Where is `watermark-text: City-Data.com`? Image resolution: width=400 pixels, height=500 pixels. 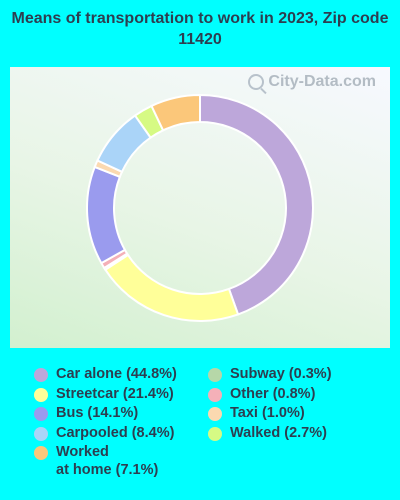
watermark-text: City-Data.com is located at coordinates (322, 81).